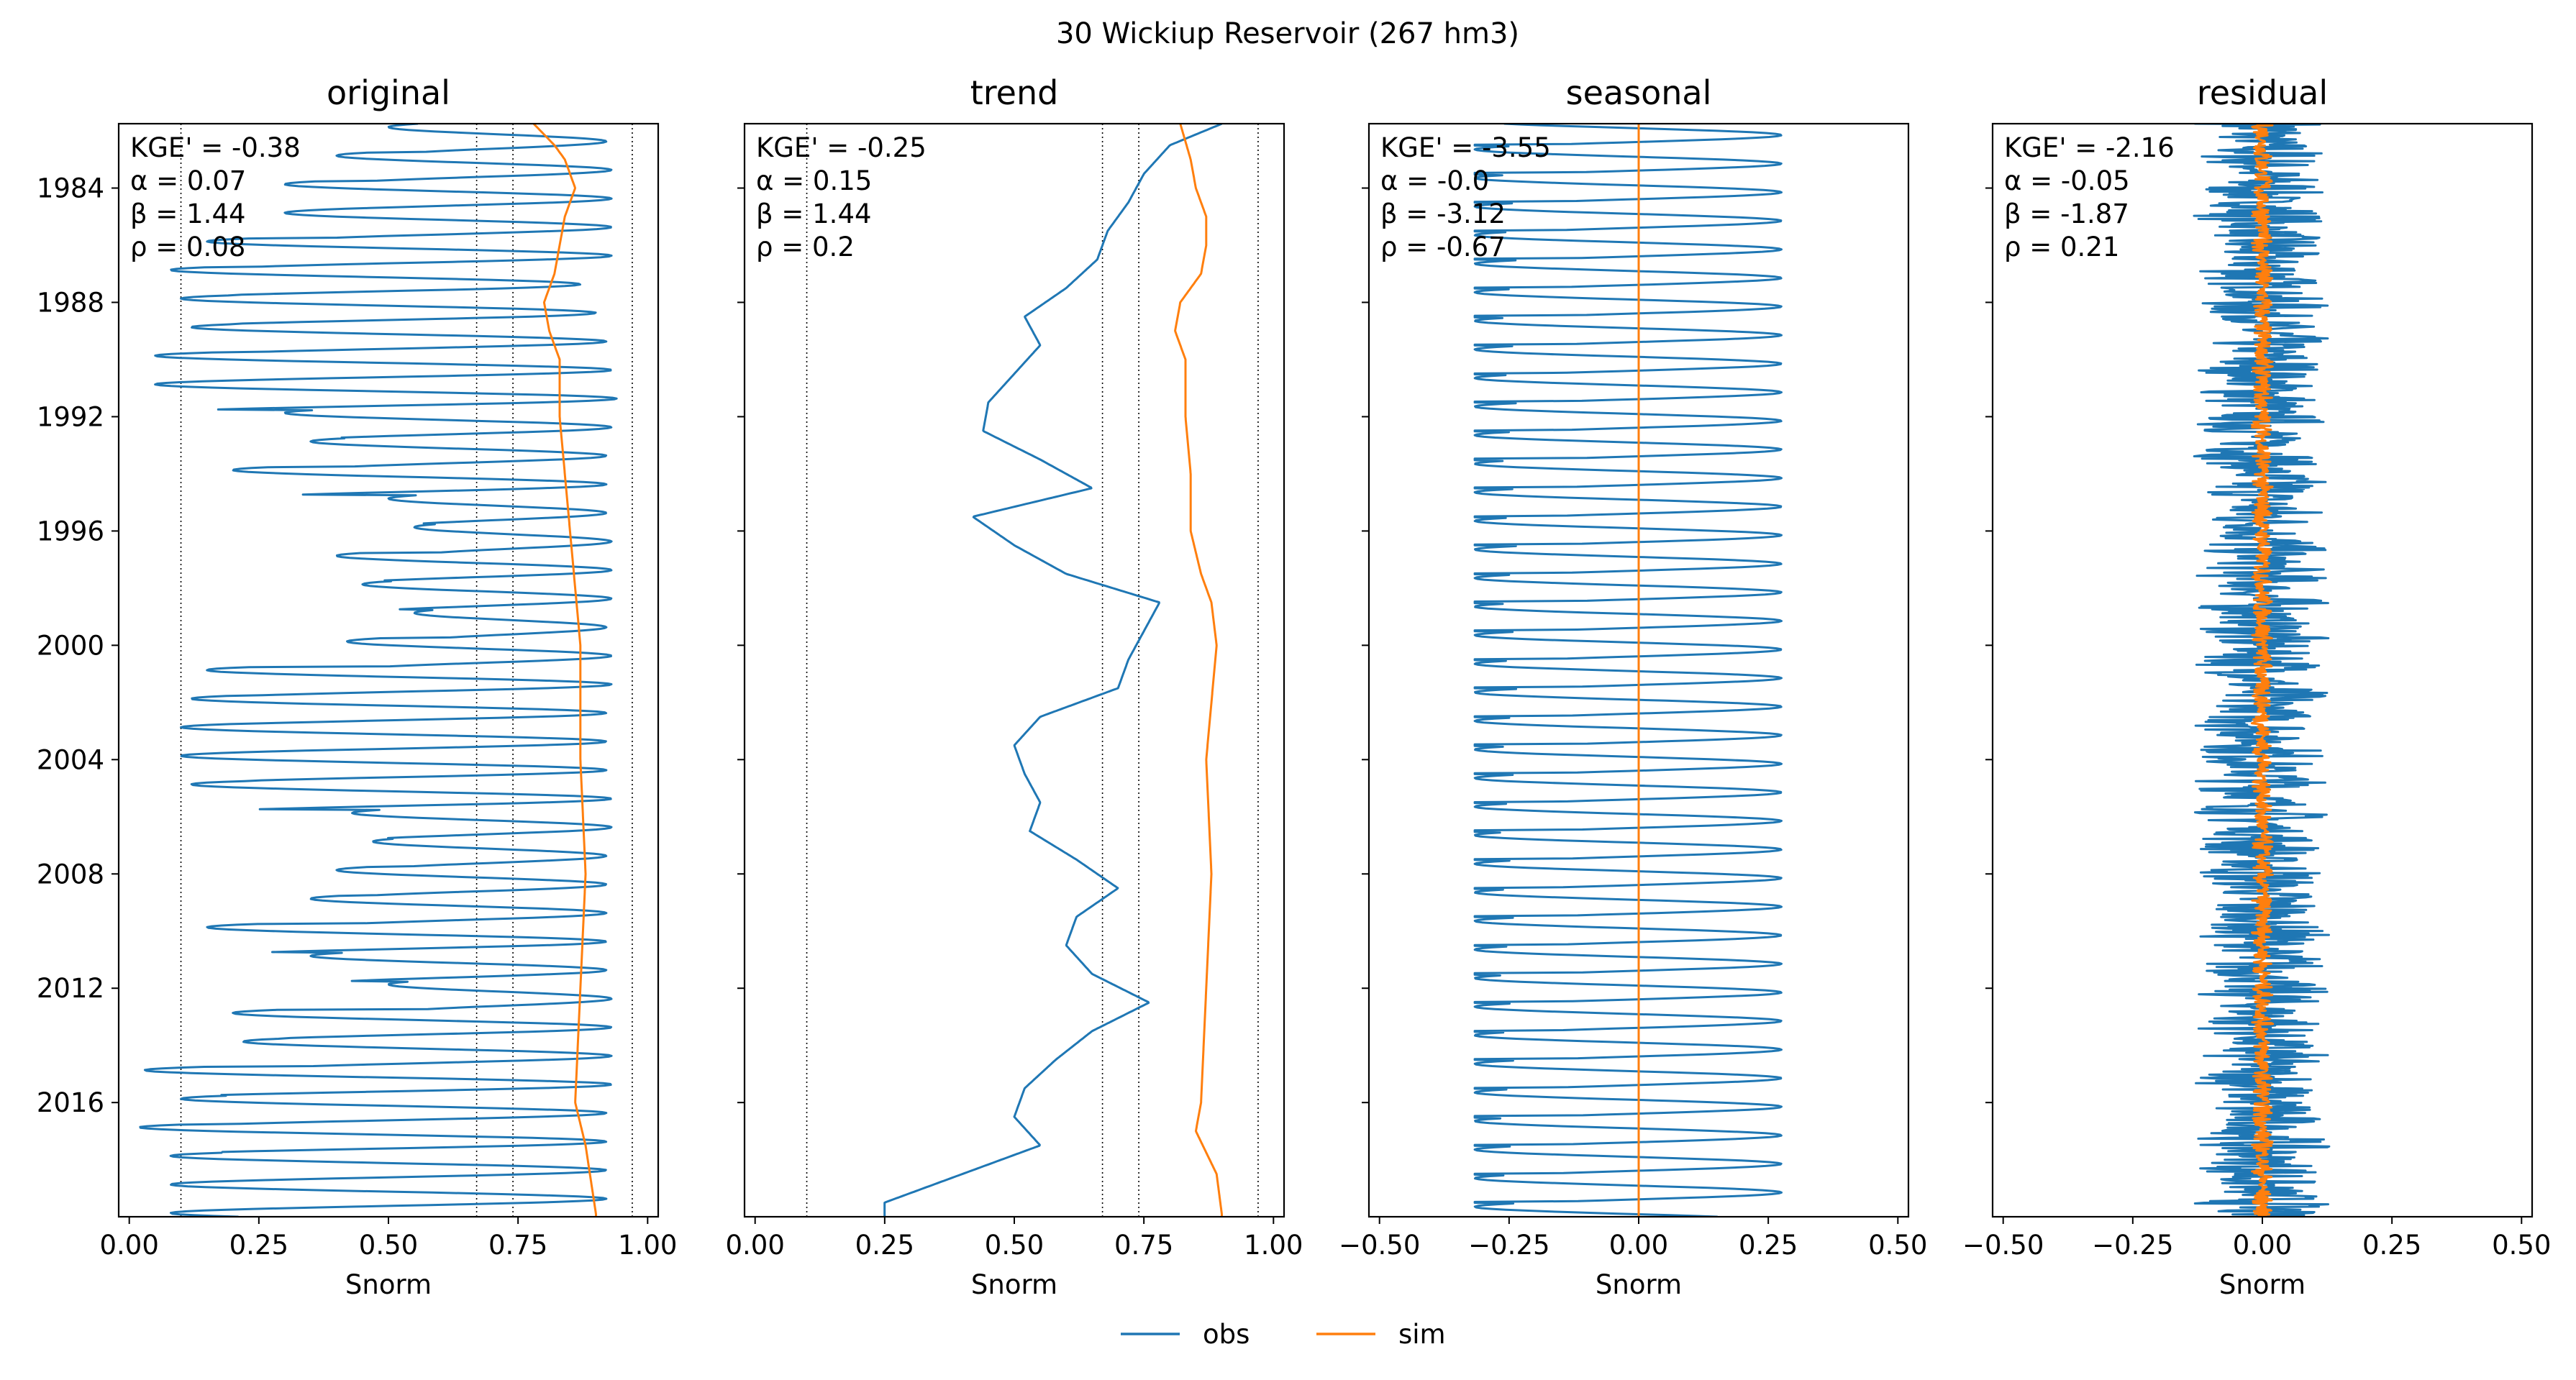 The image size is (2576, 1380). What do you see at coordinates (1283, 1334) in the screenshot?
I see `legend: obs sim` at bounding box center [1283, 1334].